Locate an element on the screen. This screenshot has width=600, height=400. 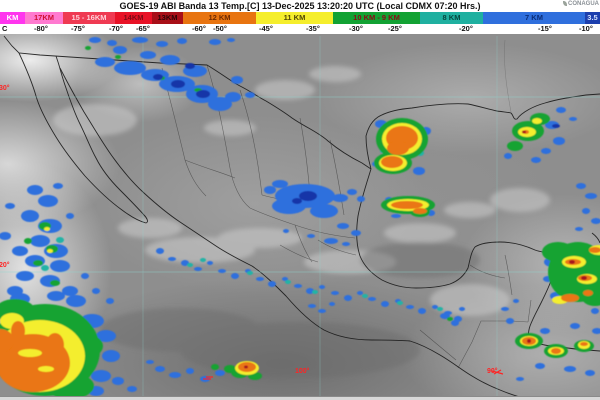
latitude-label: 20° is located at coordinates (5, 265).